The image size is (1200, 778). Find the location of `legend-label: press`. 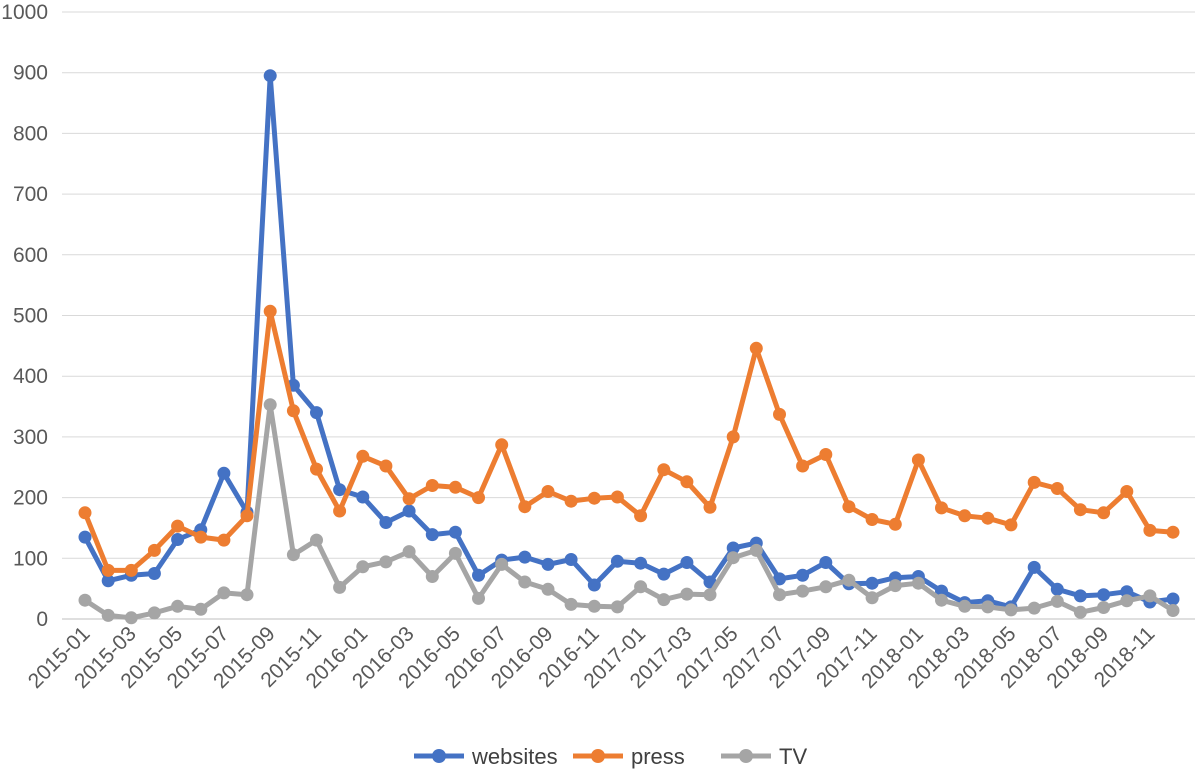

legend-label: press is located at coordinates (658, 756).